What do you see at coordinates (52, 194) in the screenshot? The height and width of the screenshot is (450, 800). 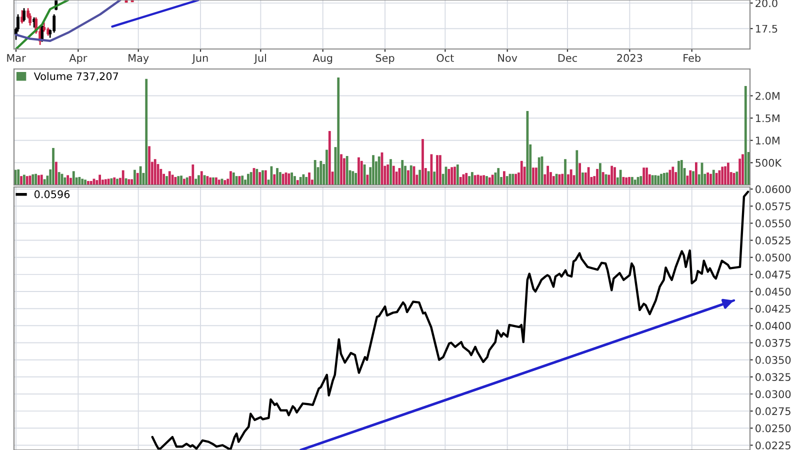 I see `legend-label: 0.0596` at bounding box center [52, 194].